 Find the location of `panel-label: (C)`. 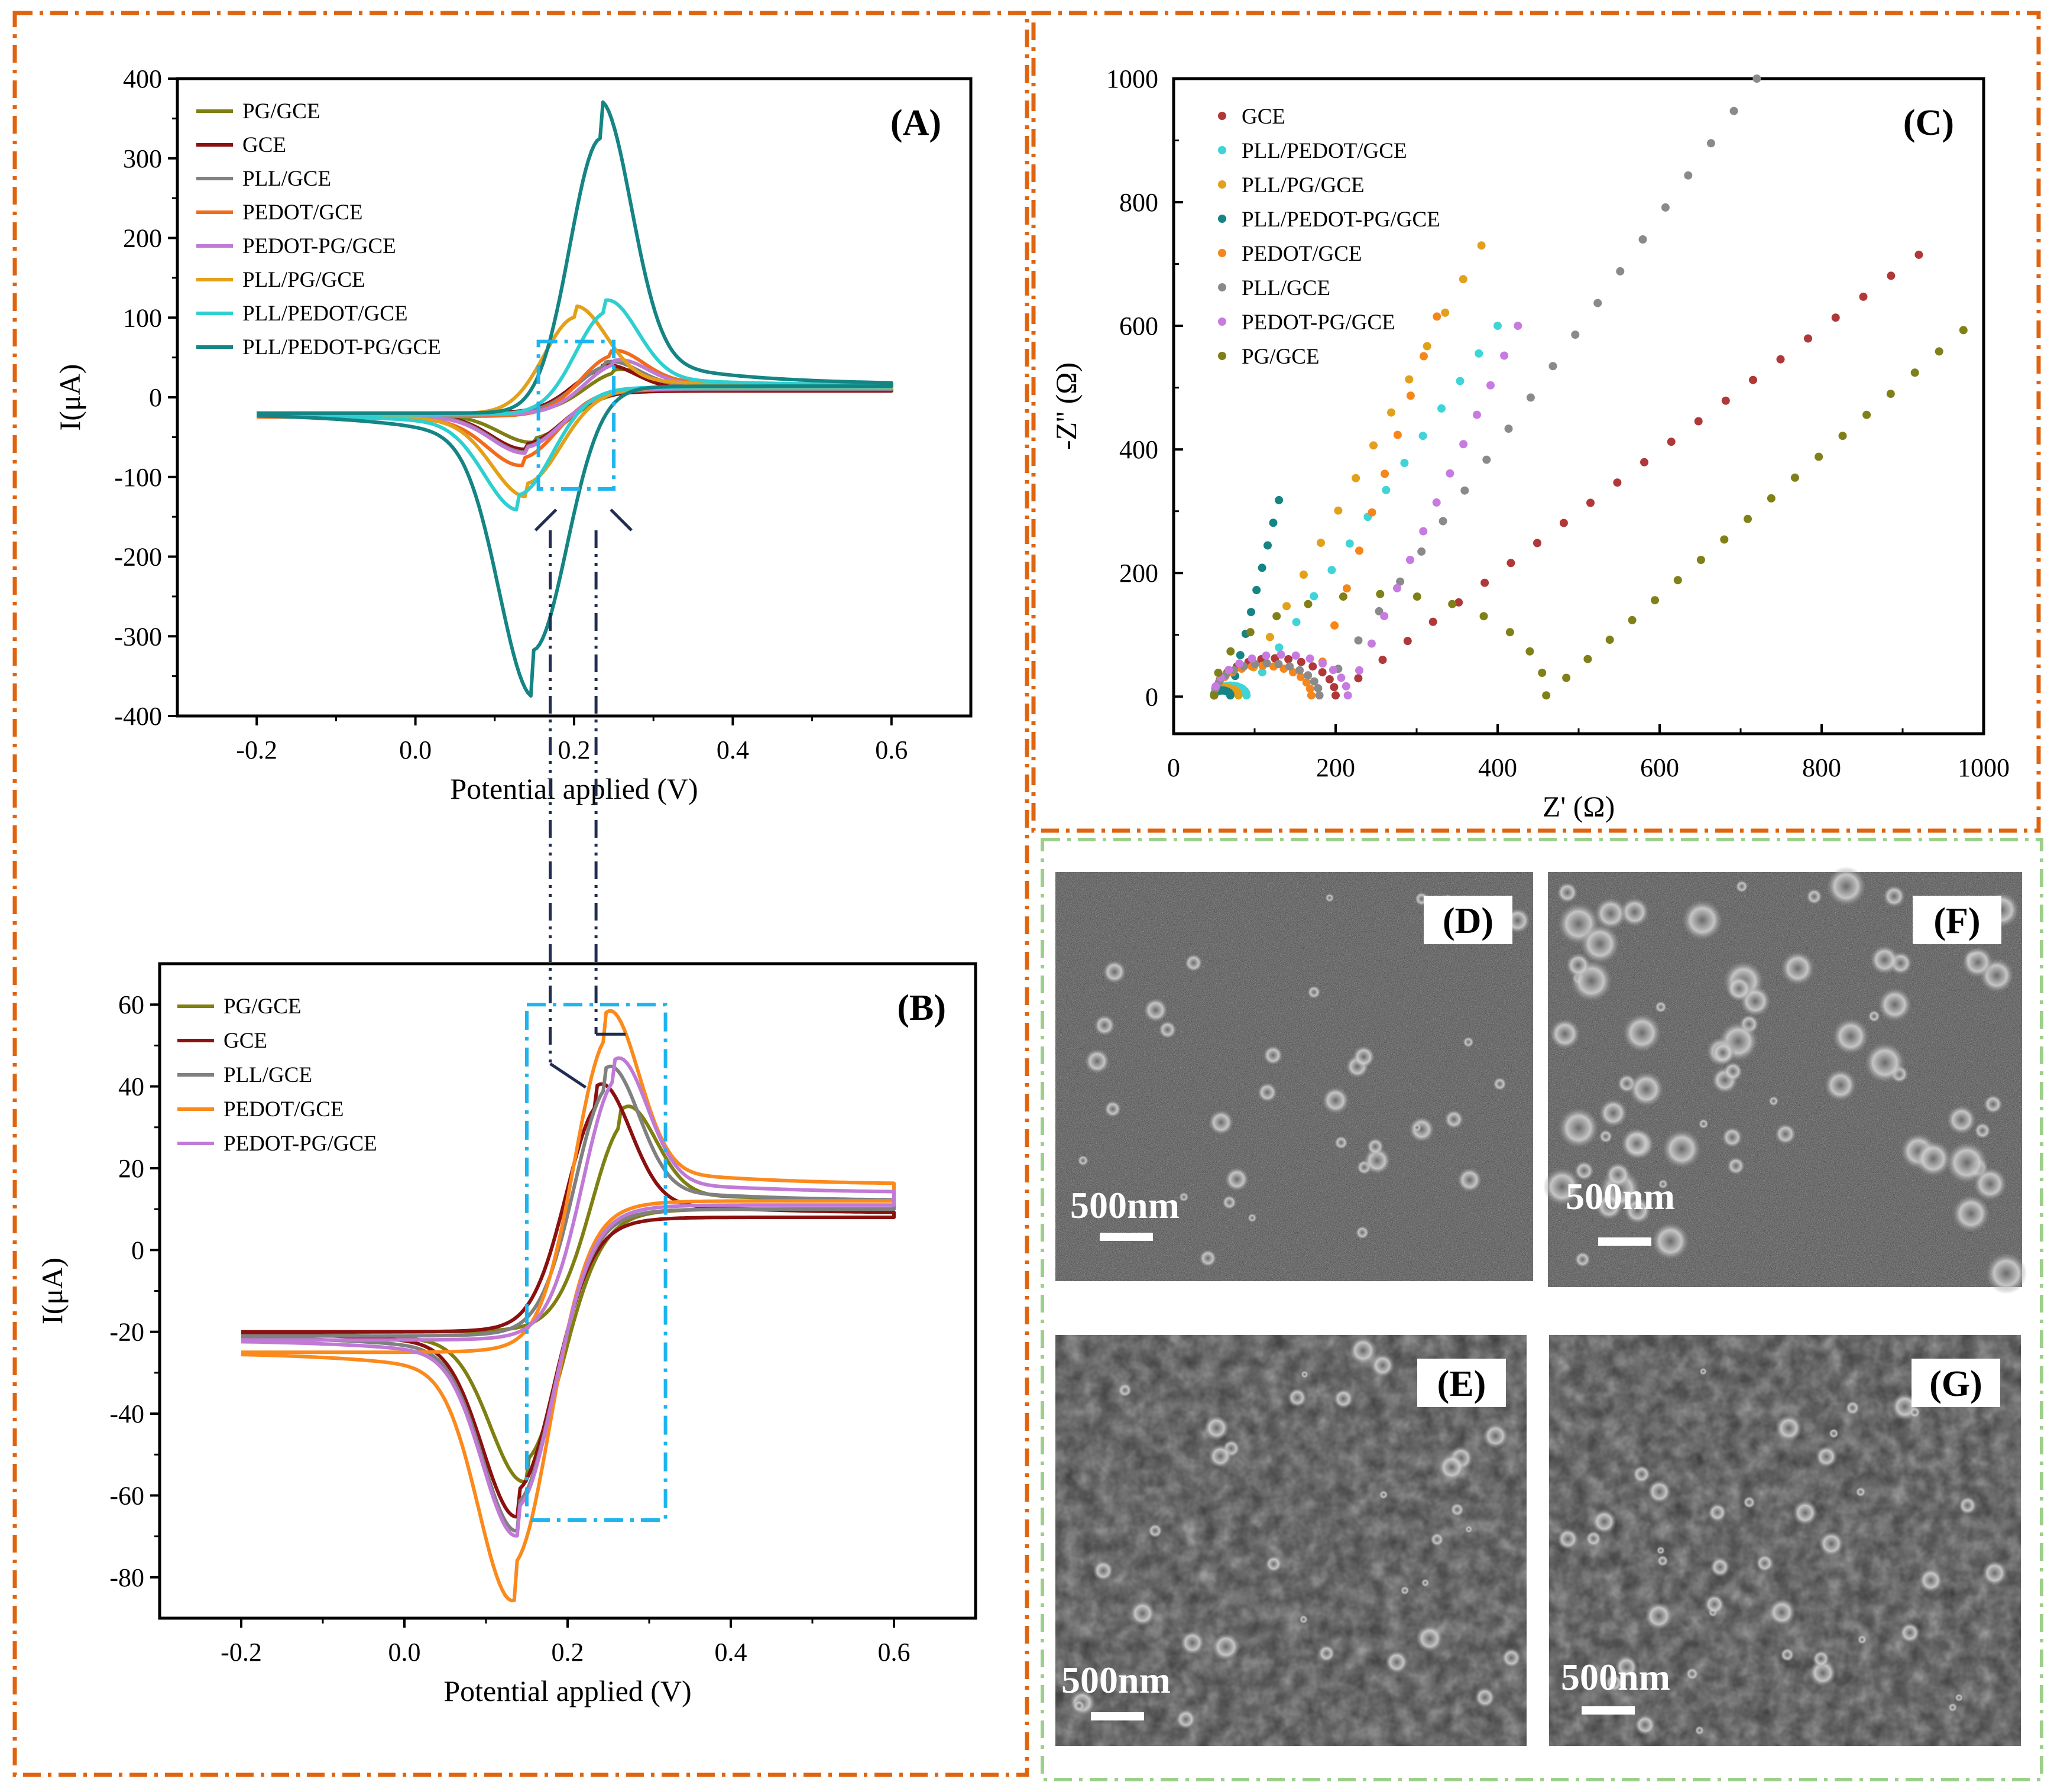

panel-label: (C) is located at coordinates (1928, 123).